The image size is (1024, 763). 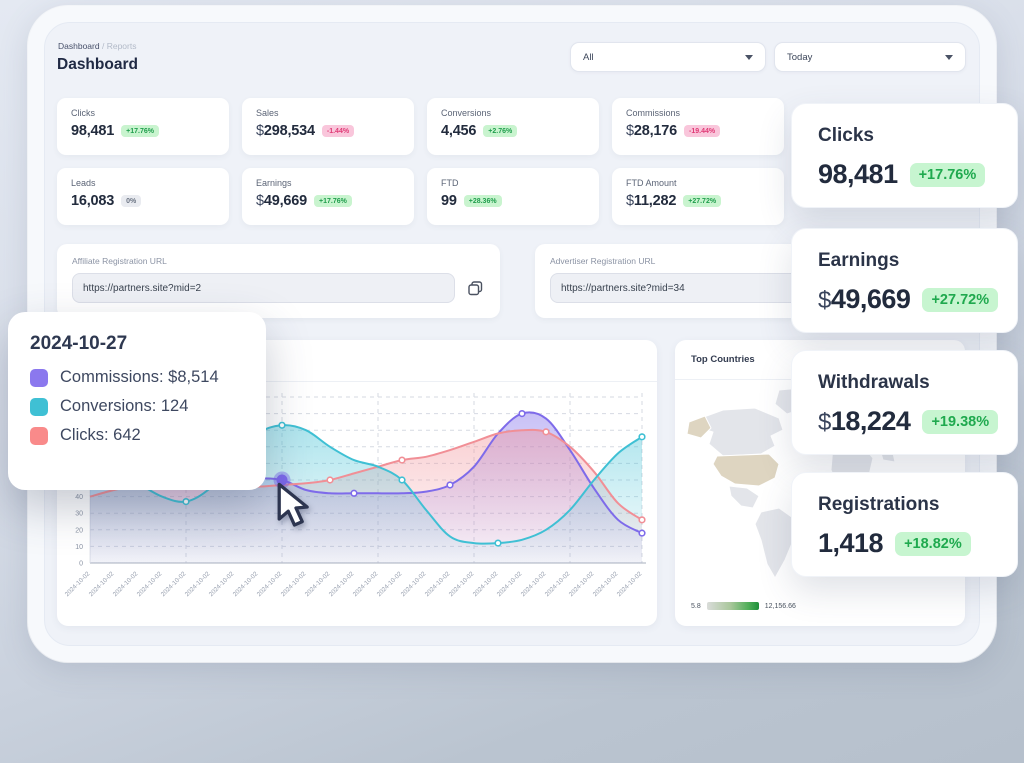 I want to click on breadcrumb: Dashboard / Reports, so click(x=97, y=46).